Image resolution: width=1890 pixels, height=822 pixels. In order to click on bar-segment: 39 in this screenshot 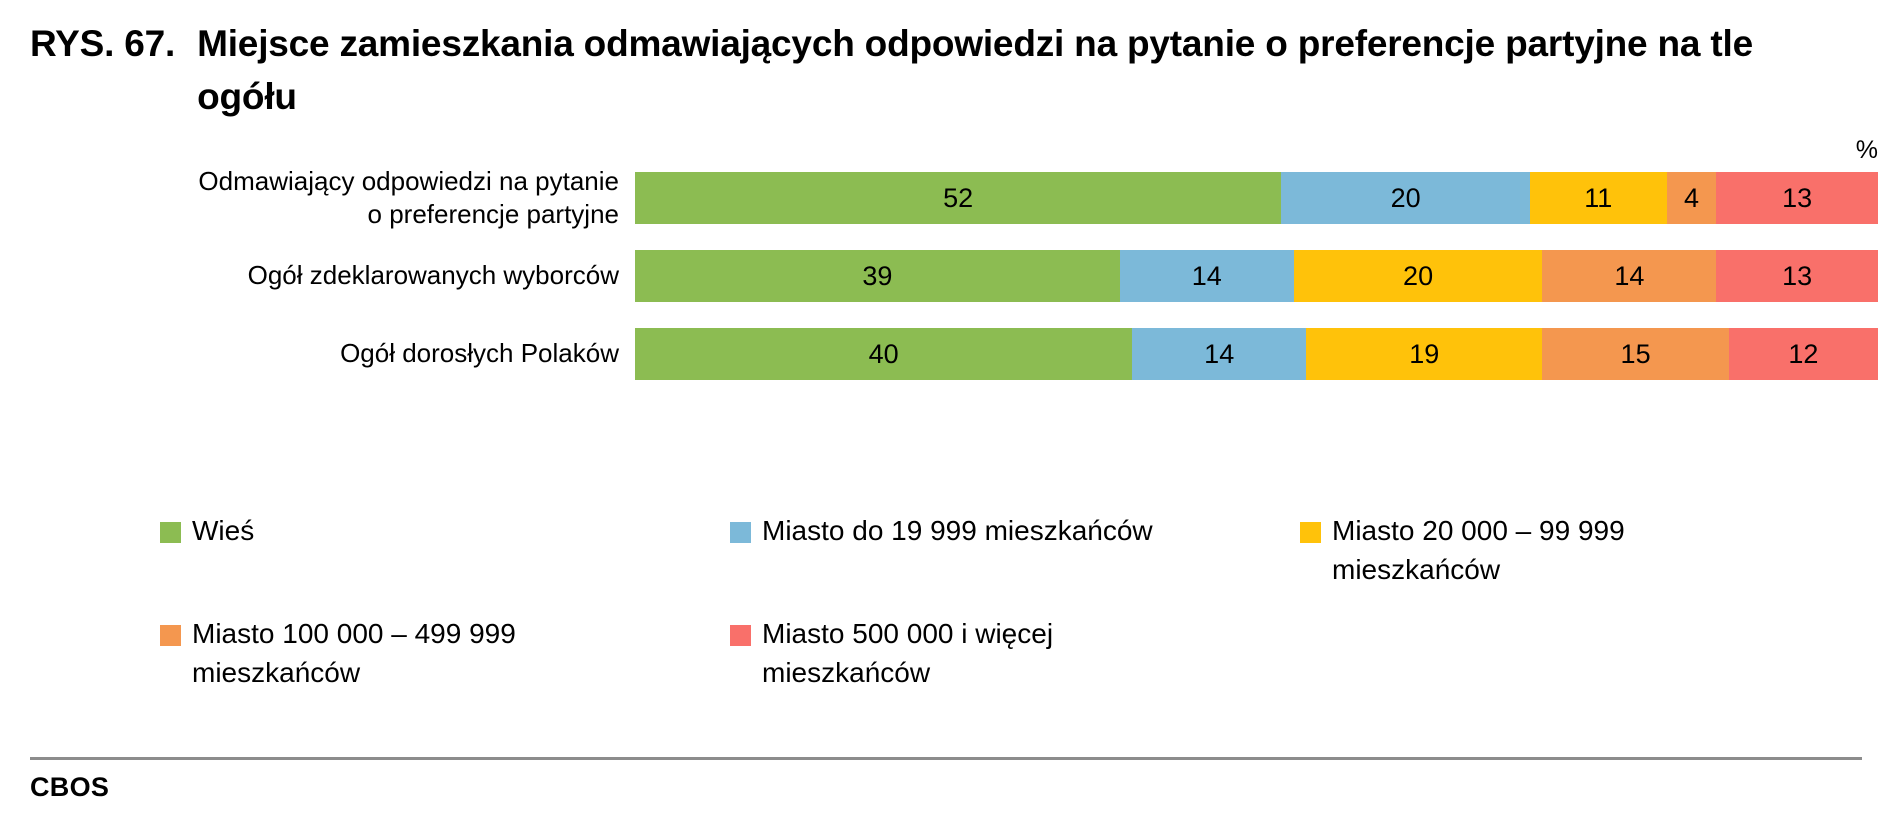, I will do `click(877, 276)`.